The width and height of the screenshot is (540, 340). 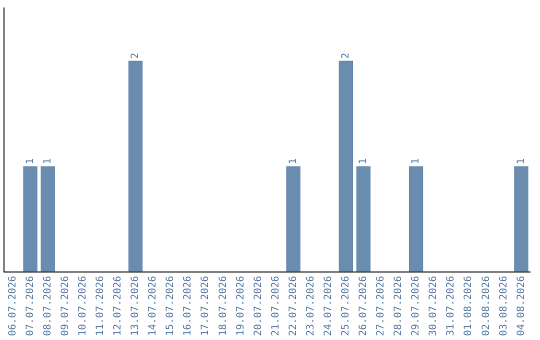 What do you see at coordinates (434, 306) in the screenshot?
I see `x-tick-label: 30.07.2026` at bounding box center [434, 306].